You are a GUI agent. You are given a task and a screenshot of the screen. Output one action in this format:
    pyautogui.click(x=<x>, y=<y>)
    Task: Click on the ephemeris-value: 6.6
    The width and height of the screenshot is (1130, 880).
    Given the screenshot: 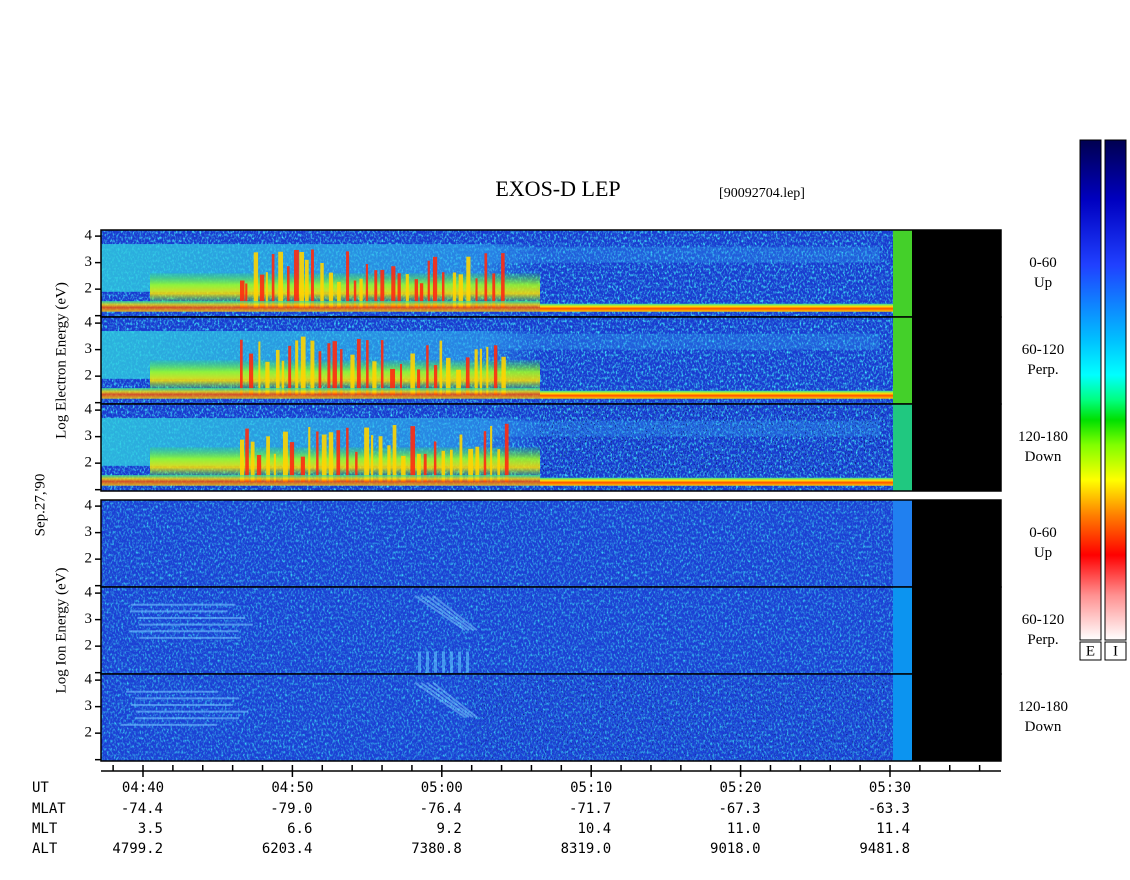 What is the action you would take?
    pyautogui.click(x=299, y=829)
    